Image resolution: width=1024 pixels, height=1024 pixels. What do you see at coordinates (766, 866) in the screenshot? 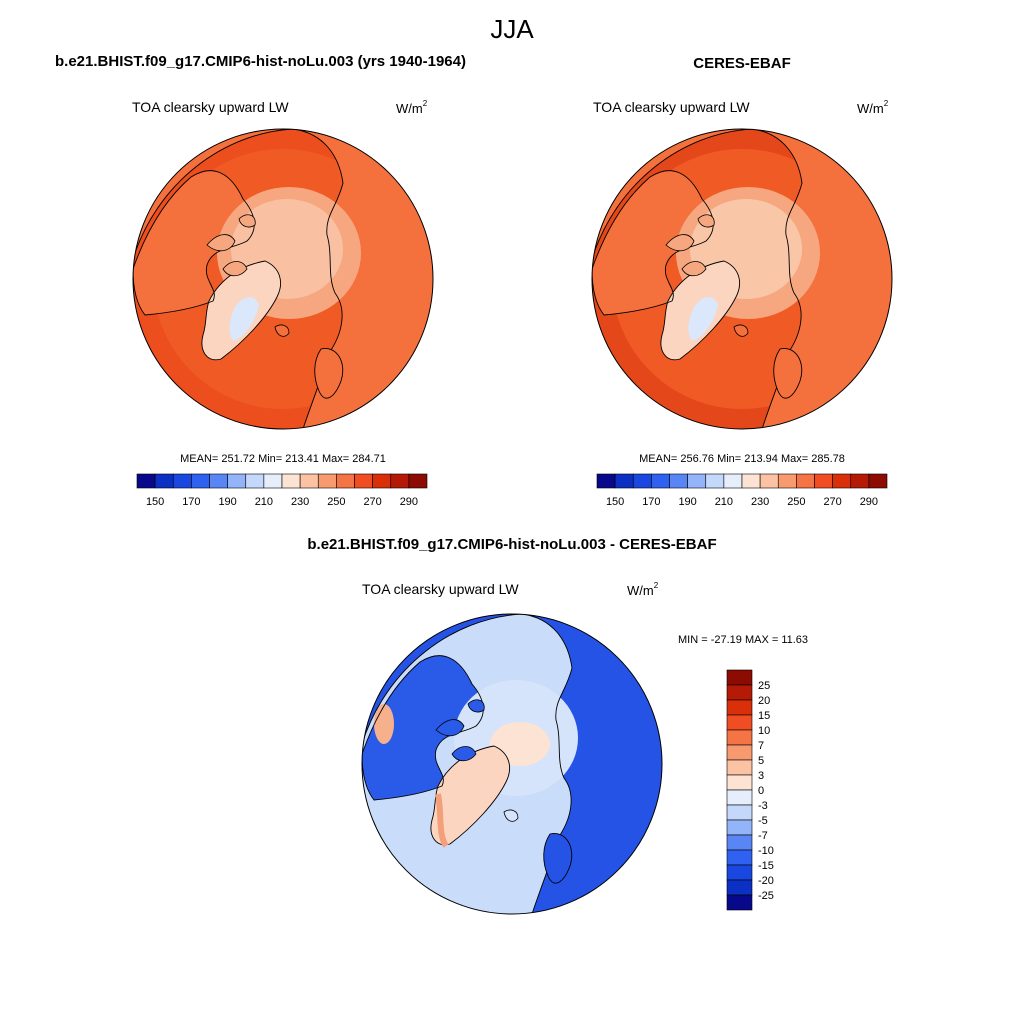
I see `diff-colorbar-tick-label: -15` at bounding box center [766, 866].